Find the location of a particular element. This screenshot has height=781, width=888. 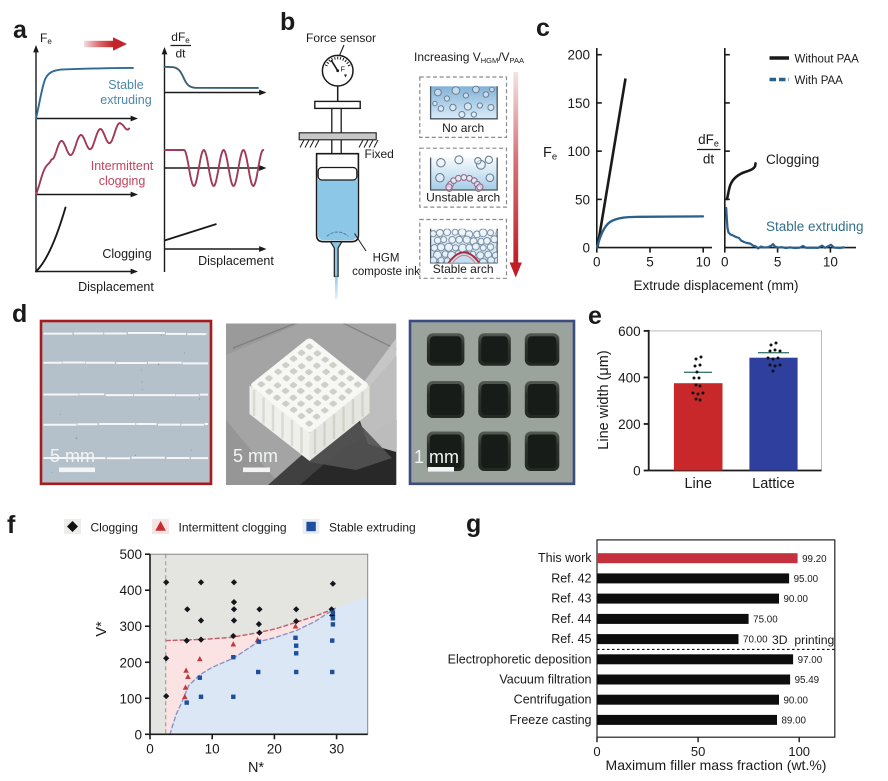

svg-text: Ref. 42 is located at coordinates (571, 578).